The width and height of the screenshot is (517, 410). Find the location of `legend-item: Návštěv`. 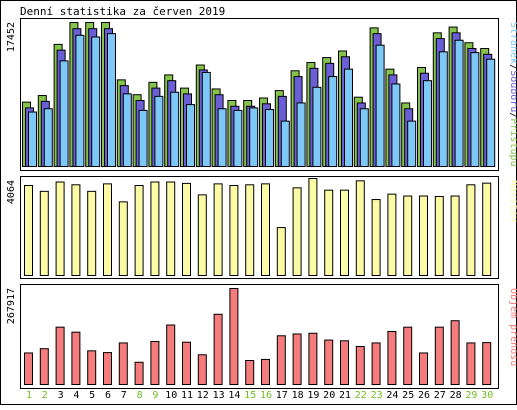

legend-item: Návštěv is located at coordinates (512, 201).